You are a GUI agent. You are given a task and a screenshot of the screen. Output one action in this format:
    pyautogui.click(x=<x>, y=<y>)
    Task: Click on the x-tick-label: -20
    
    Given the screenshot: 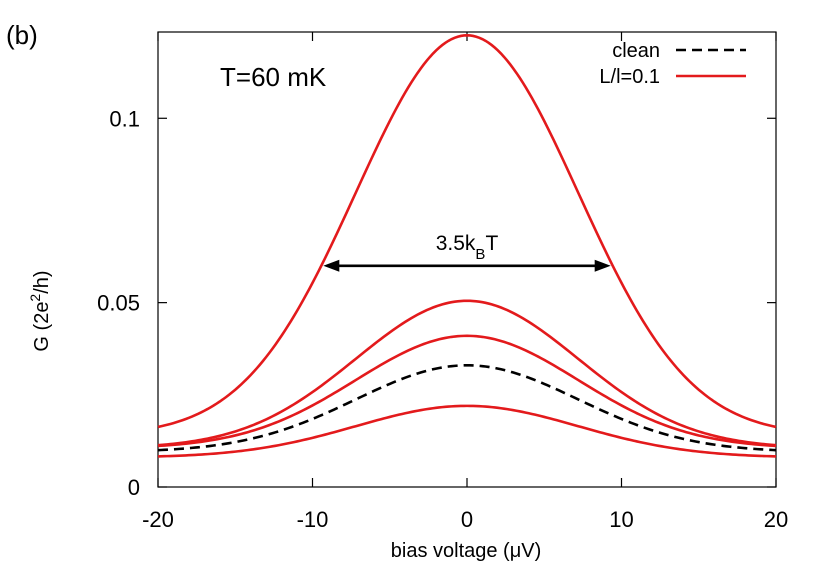 What is the action you would take?
    pyautogui.click(x=158, y=519)
    